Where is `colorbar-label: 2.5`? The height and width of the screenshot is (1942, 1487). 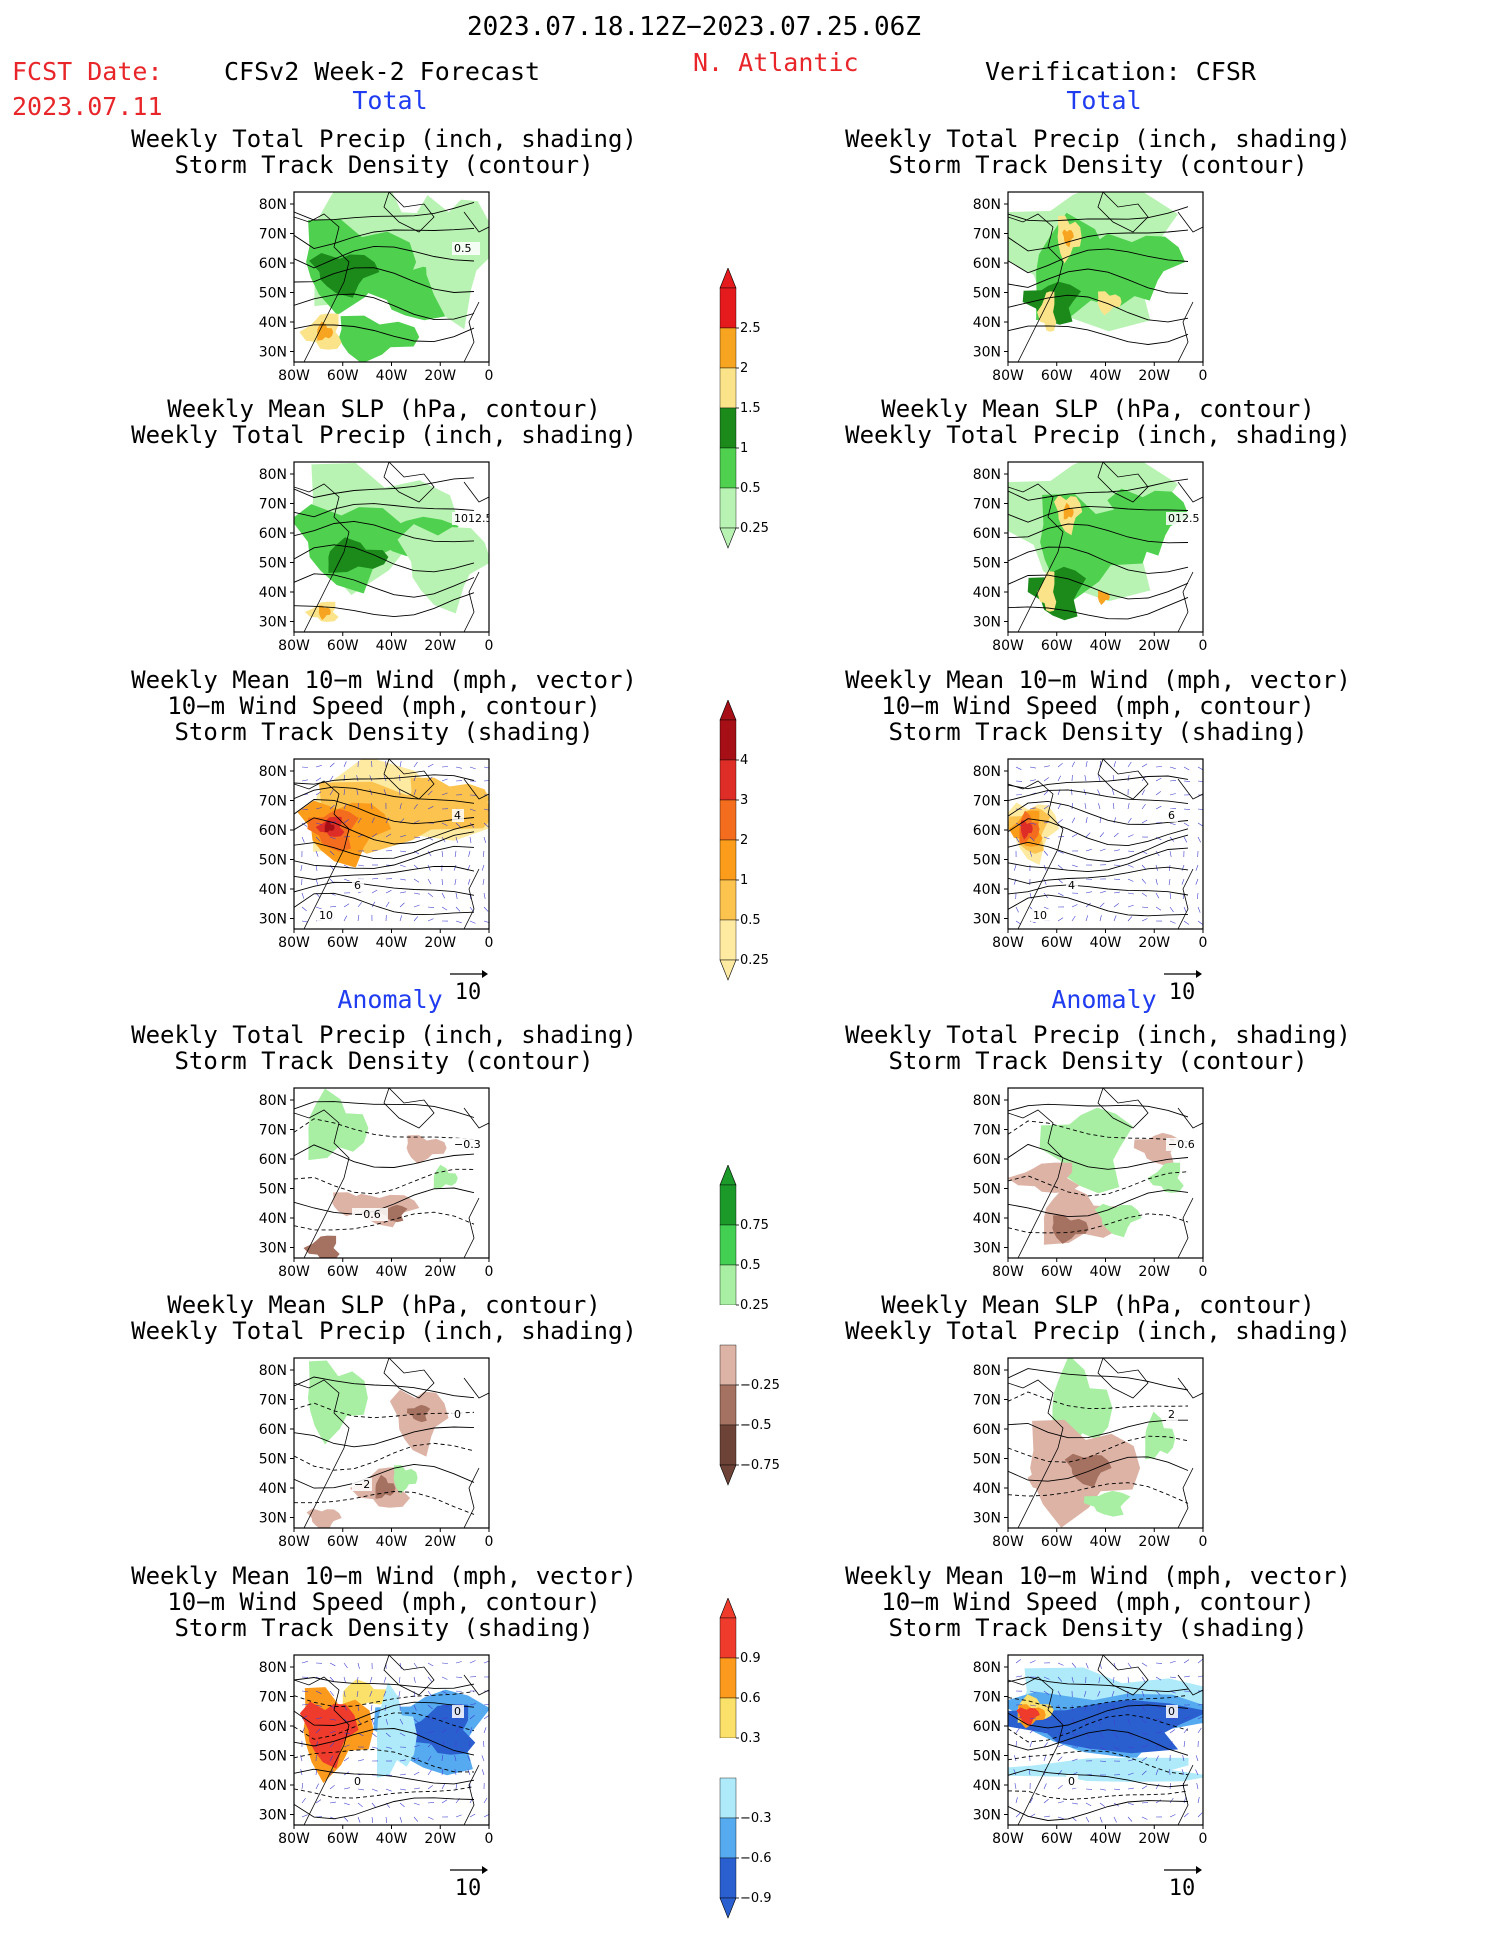
colorbar-label: 2.5 is located at coordinates (750, 328).